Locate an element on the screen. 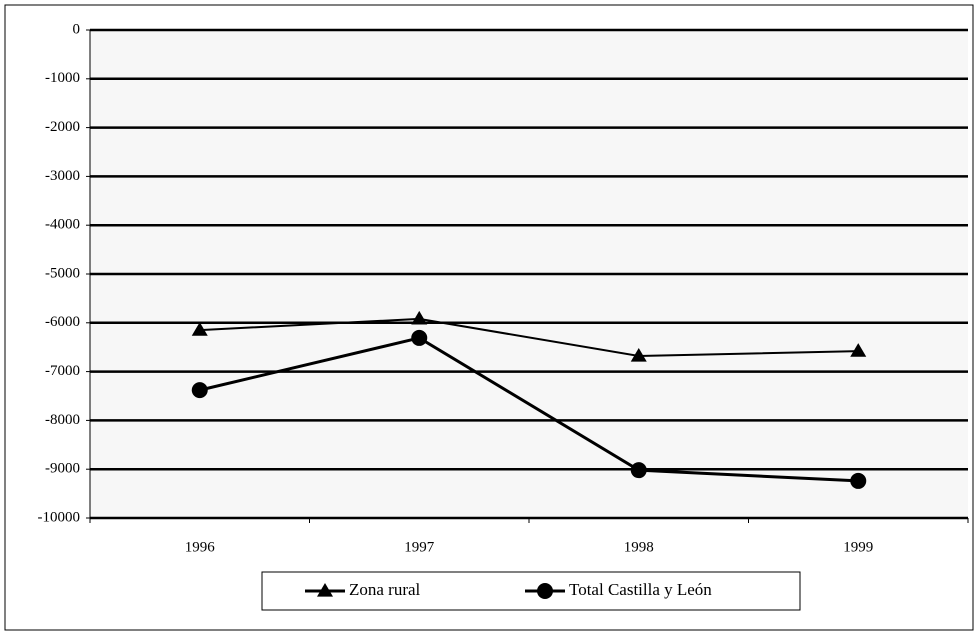  series-line is located at coordinates (529, 337).